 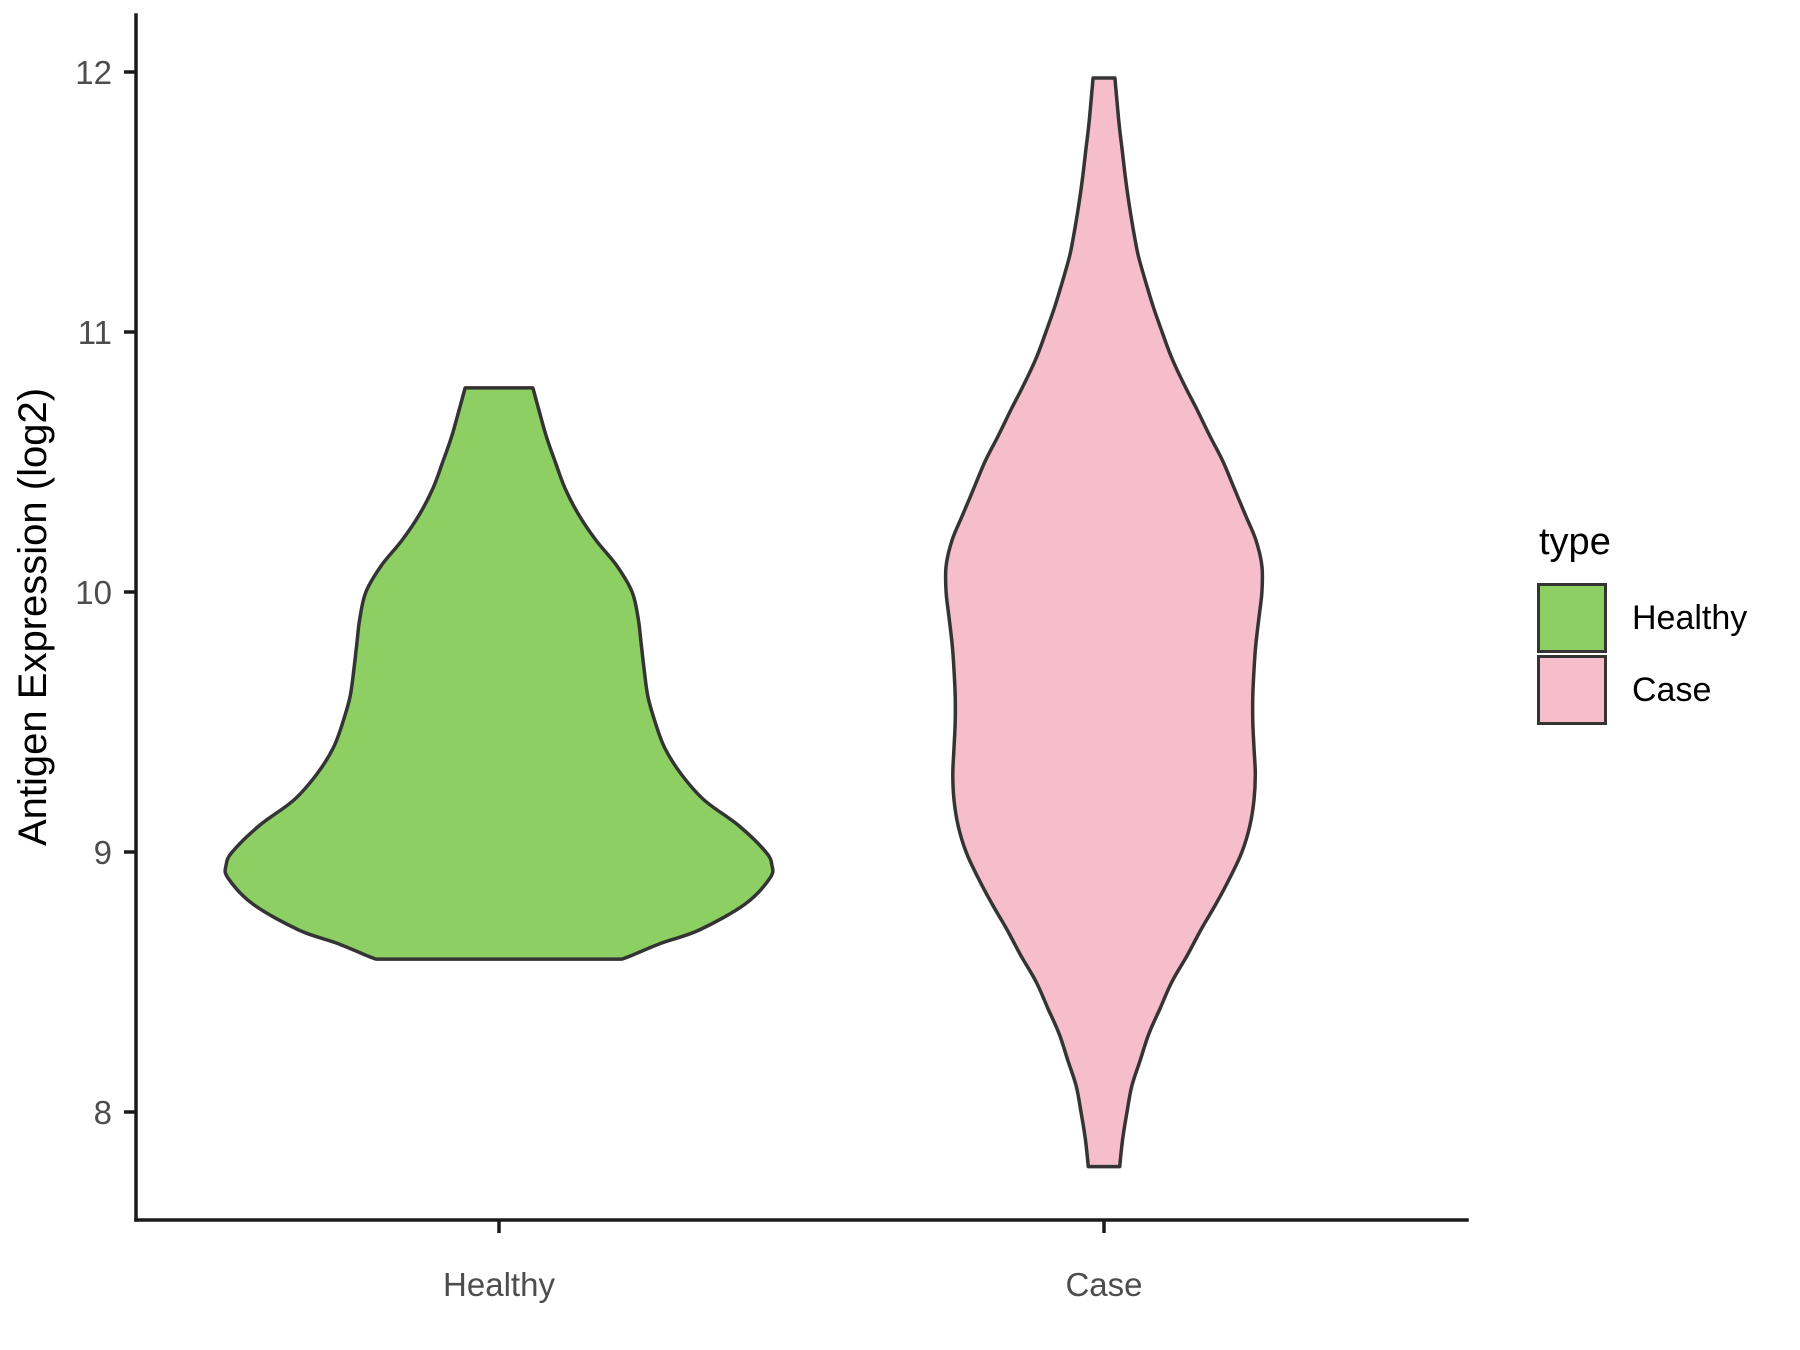 I want to click on y-tick-label: 9, so click(x=103, y=852).